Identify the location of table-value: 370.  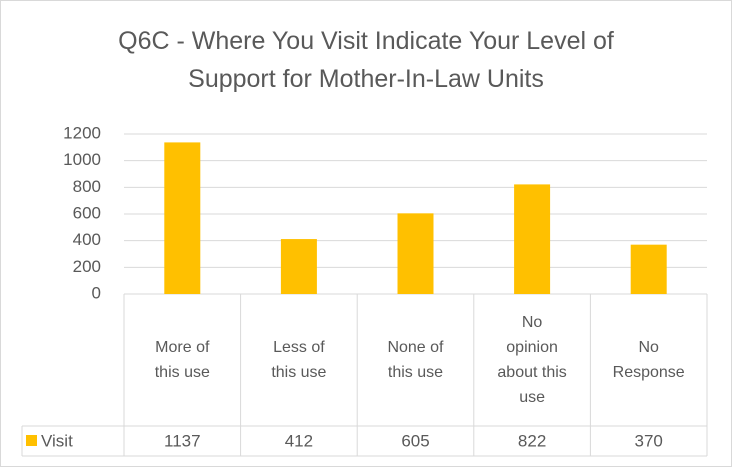
(649, 440).